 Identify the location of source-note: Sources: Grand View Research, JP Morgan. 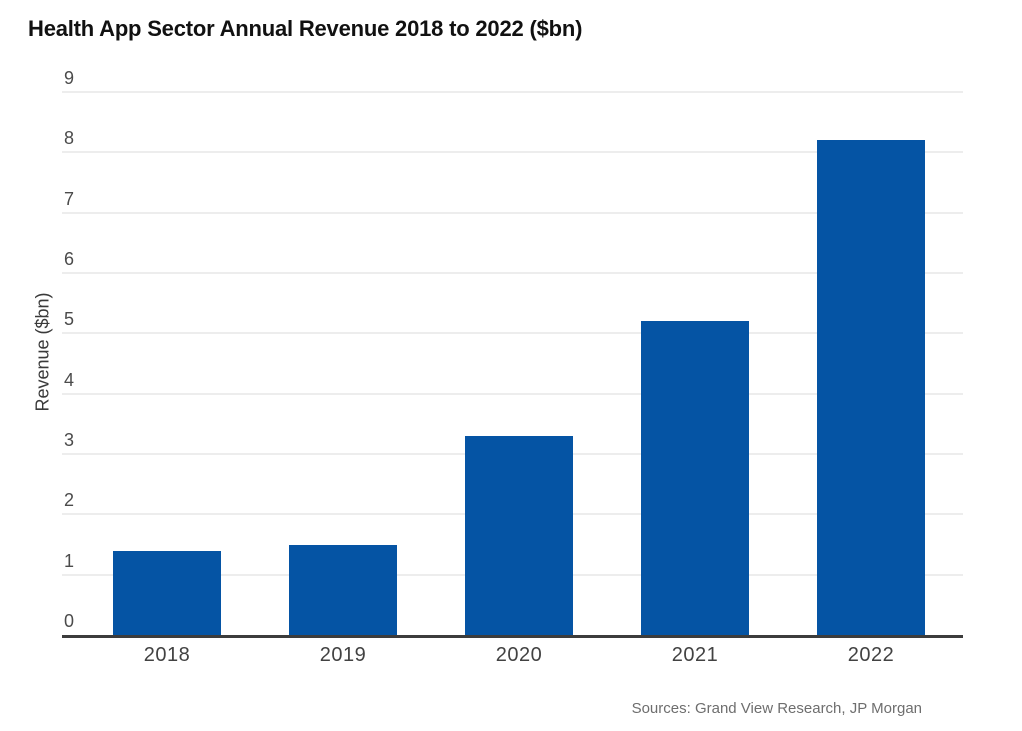
(776, 708).